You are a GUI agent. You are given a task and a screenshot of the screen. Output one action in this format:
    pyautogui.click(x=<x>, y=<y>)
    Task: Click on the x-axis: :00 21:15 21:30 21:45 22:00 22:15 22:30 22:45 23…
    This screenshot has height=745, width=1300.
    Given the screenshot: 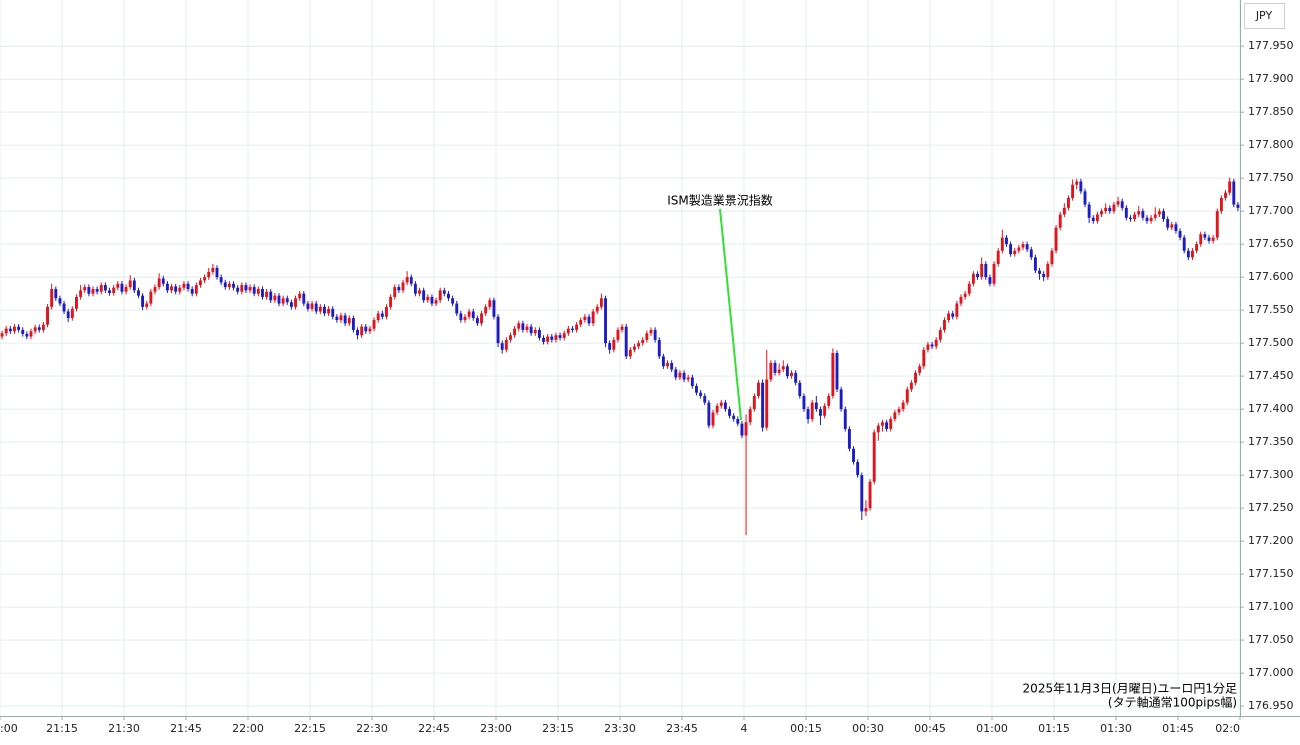 What is the action you would take?
    pyautogui.click(x=620, y=725)
    